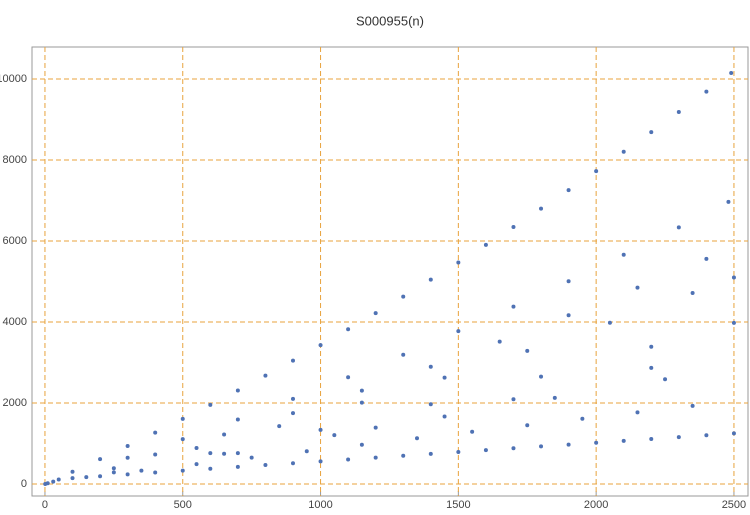 This screenshot has height=515, width=750. I want to click on x-tick-label: 0, so click(45, 504).